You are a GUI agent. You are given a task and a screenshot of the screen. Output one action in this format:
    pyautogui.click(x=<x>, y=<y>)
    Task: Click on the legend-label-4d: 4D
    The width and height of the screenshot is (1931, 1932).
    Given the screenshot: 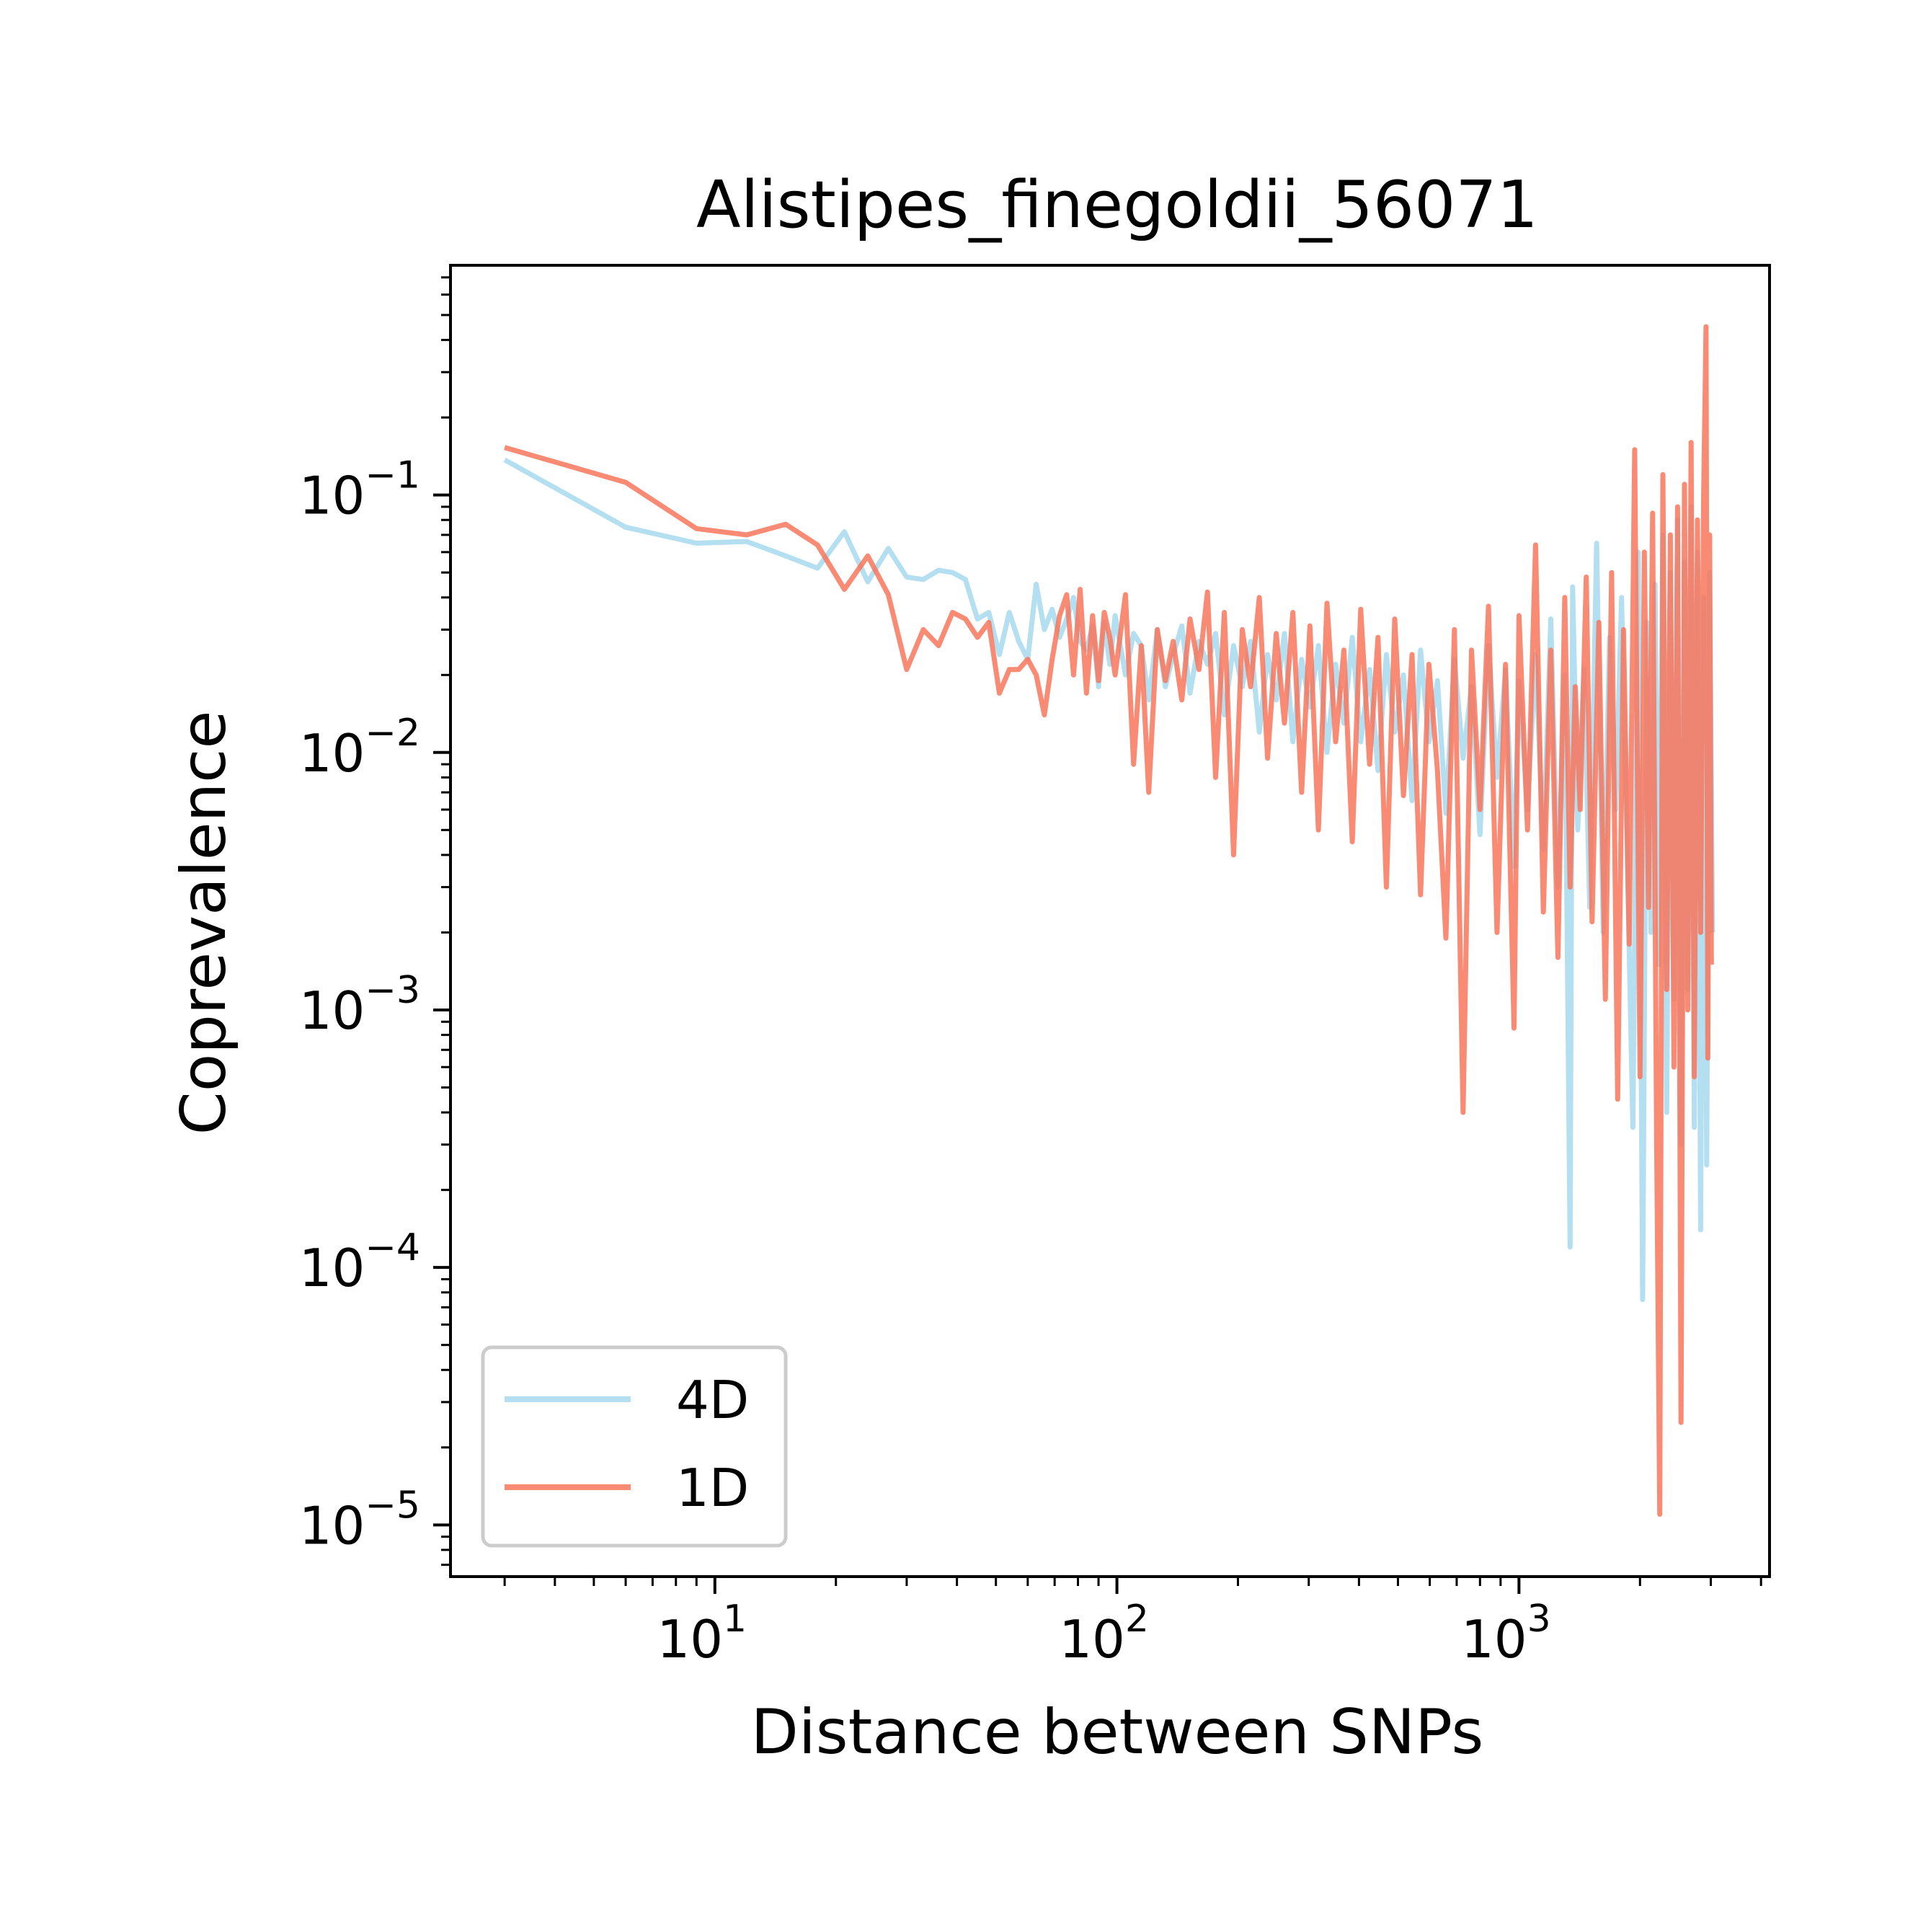 What is the action you would take?
    pyautogui.click(x=712, y=1400)
    